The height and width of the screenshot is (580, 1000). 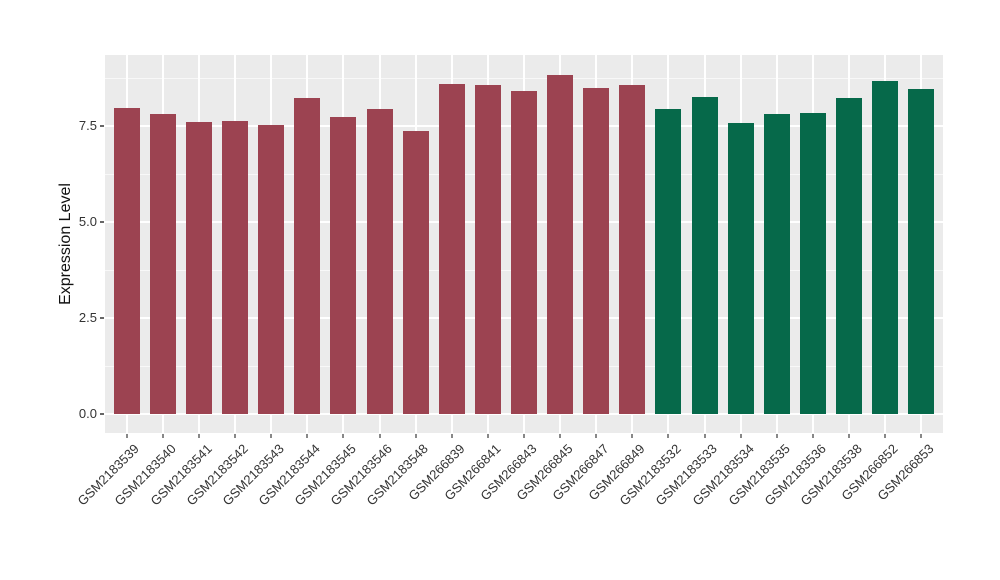 What do you see at coordinates (65, 244) in the screenshot?
I see `y-axis-title: Expression Level` at bounding box center [65, 244].